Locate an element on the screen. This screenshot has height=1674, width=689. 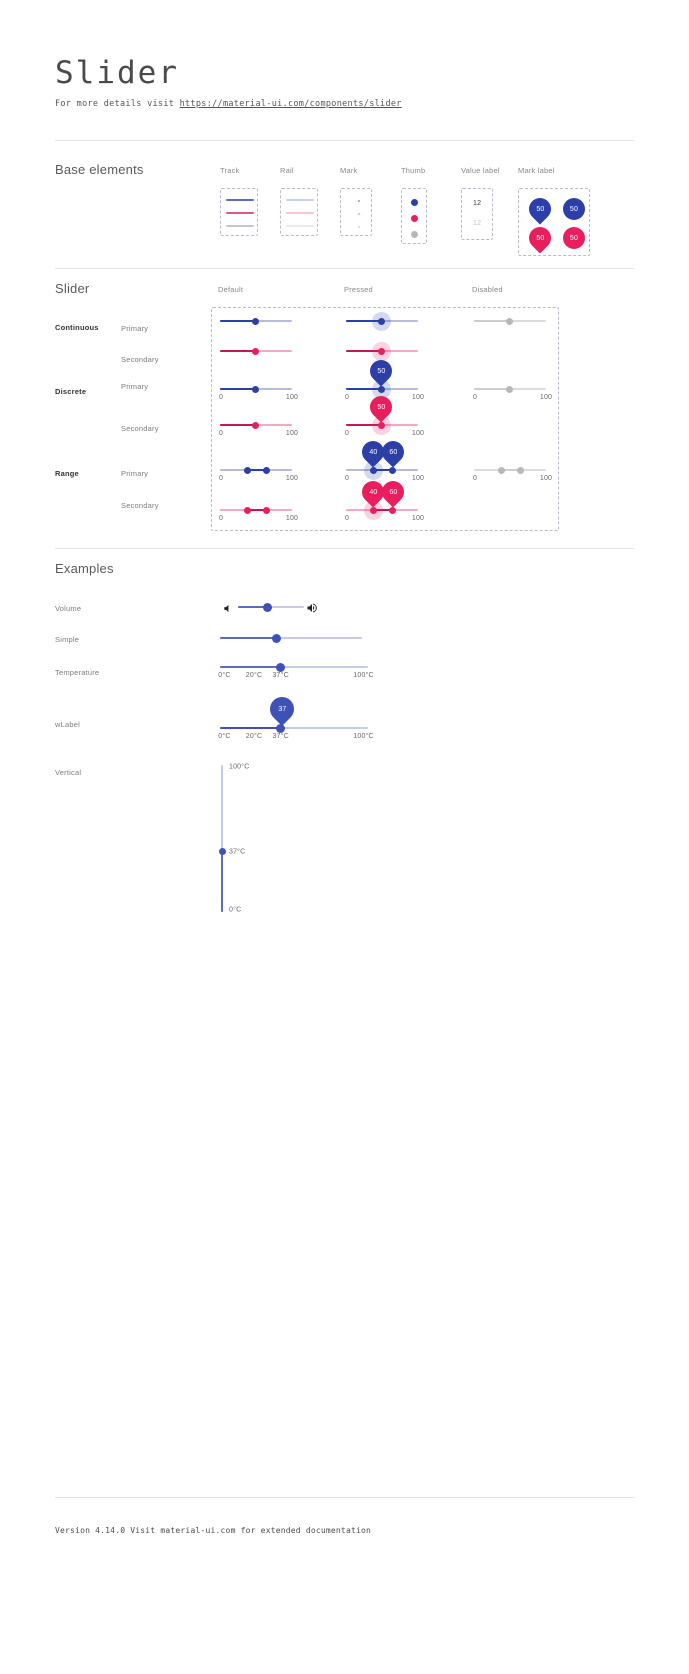
base-col-mark: Mark is located at coordinates (349, 170).